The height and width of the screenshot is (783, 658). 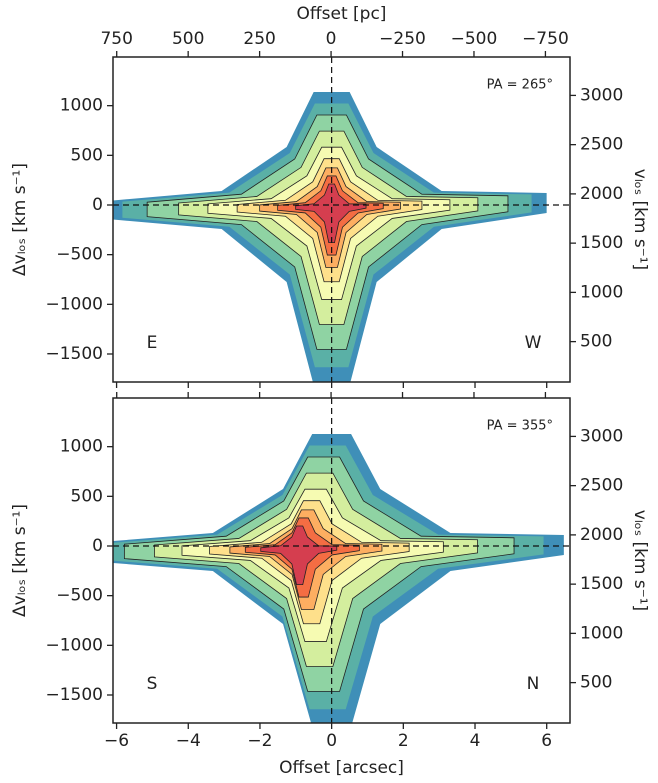 I want to click on x-tick-label: −2, so click(x=259, y=741).